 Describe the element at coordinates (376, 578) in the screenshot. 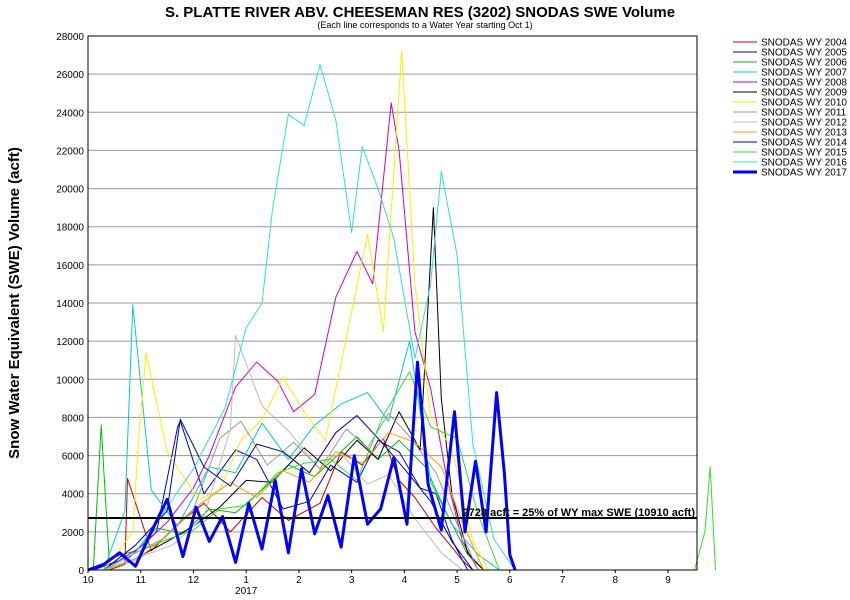

I see `x-tick-labels: 10 11 12 1 2 3 4 5 6 7 8 9` at that location.